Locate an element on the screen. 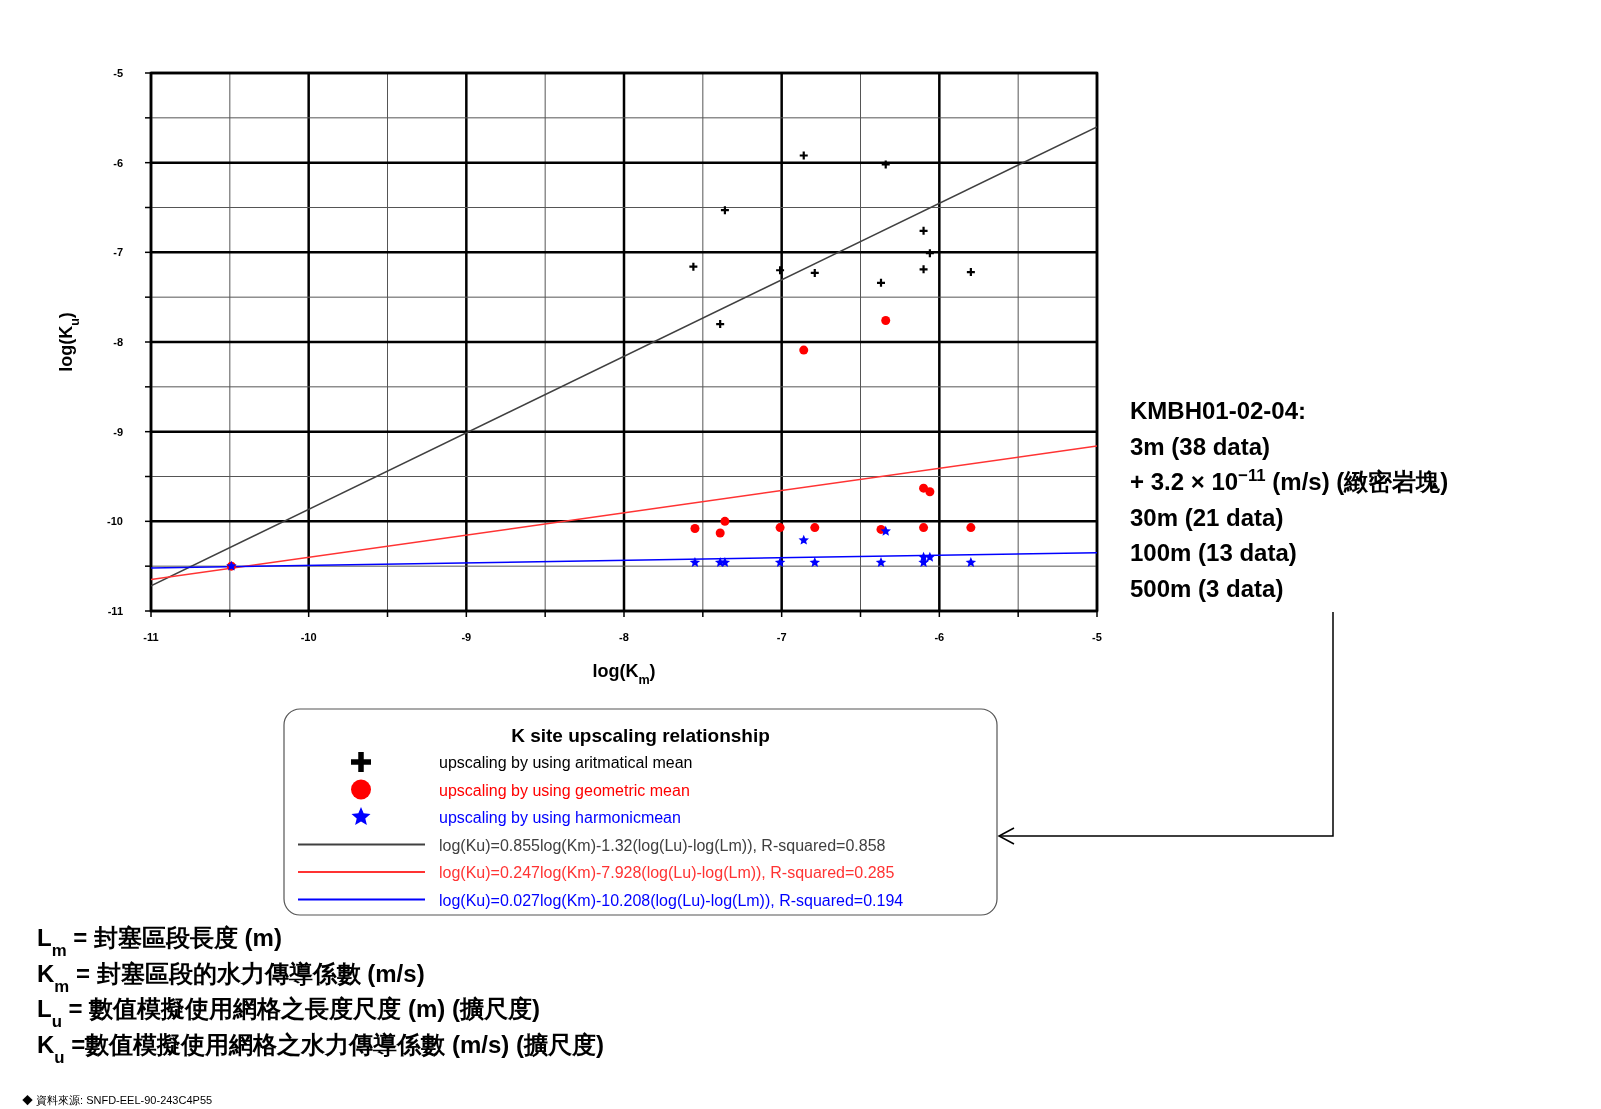  x-tick-label: -10 is located at coordinates (308, 637).